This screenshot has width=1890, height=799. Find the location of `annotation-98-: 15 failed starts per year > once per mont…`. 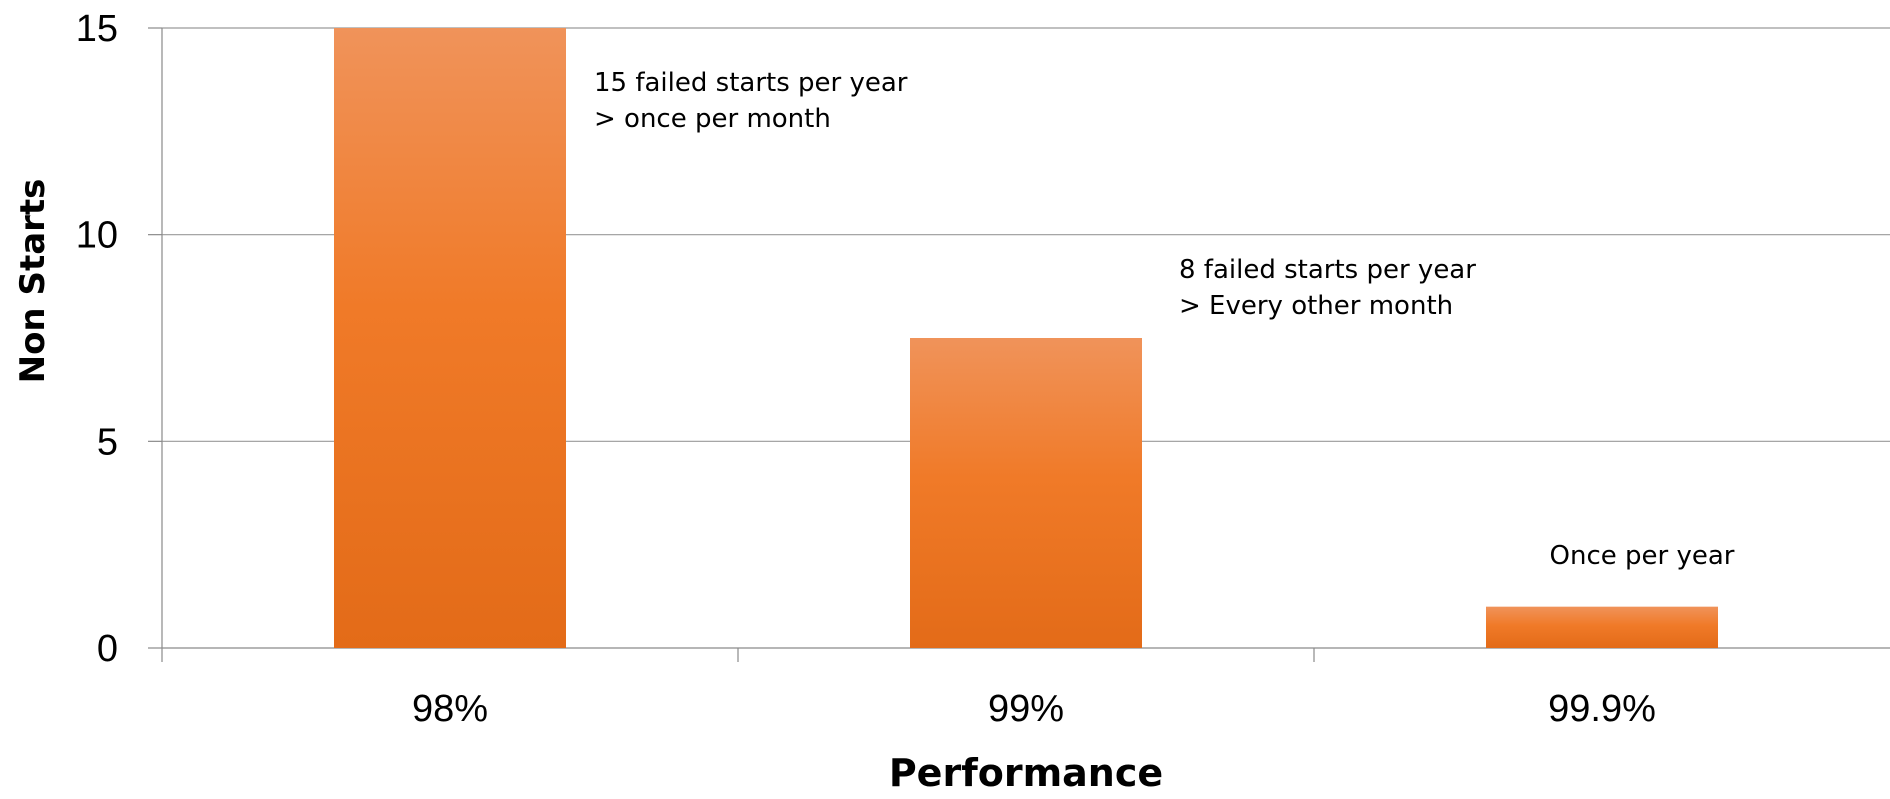

annotation-98-: 15 failed starts per year > once per mont… is located at coordinates (751, 101).